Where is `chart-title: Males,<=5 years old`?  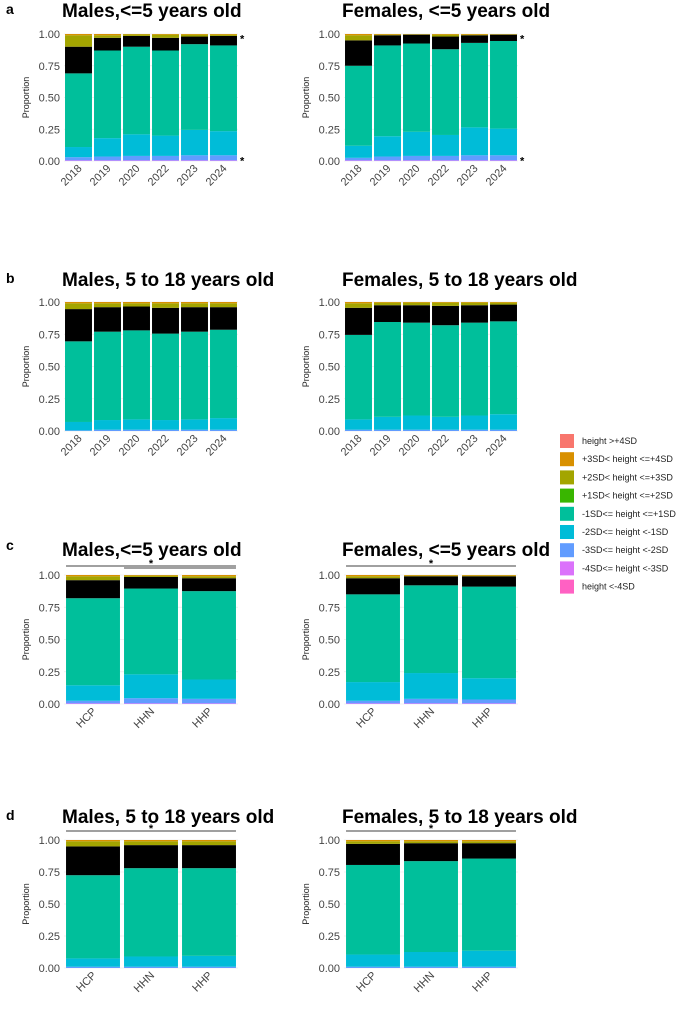 chart-title: Males,<=5 years old is located at coordinates (152, 11).